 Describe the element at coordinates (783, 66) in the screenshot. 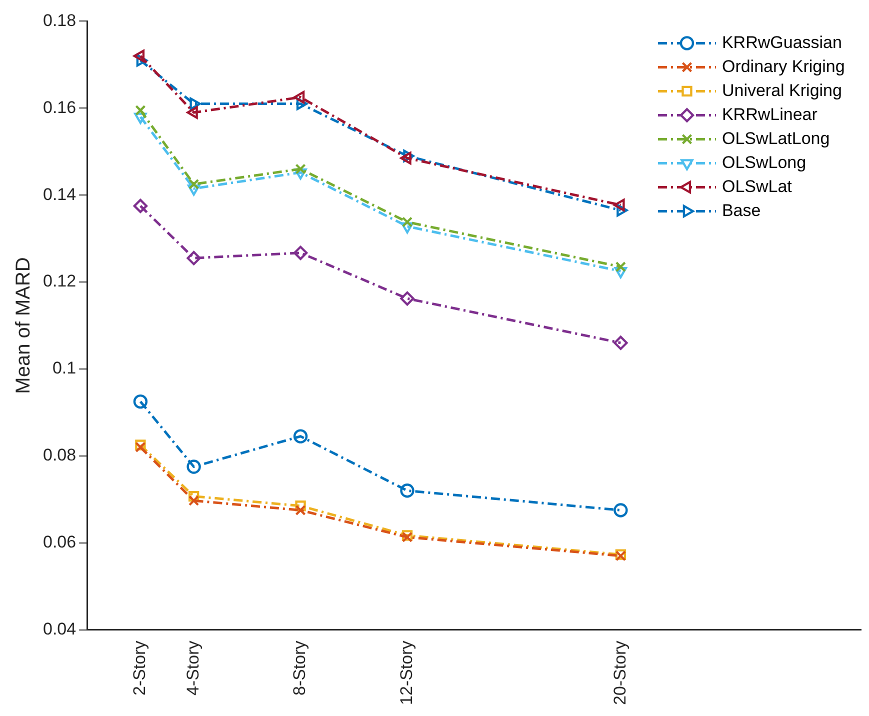

I see `legend-label: Ordinary Kriging` at that location.